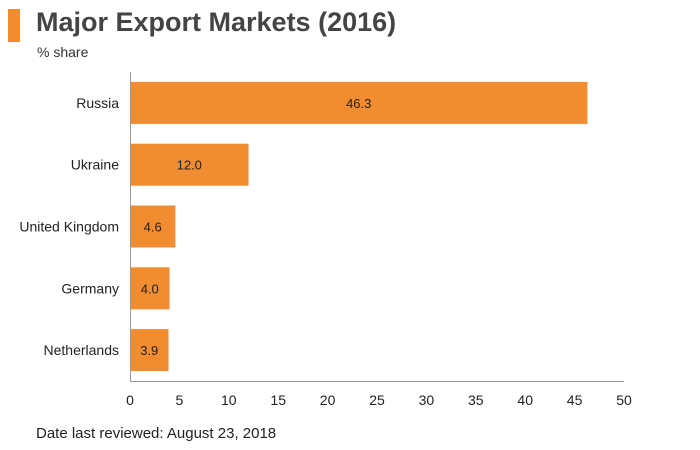  I want to click on x-tick-label: 0, so click(130, 400).